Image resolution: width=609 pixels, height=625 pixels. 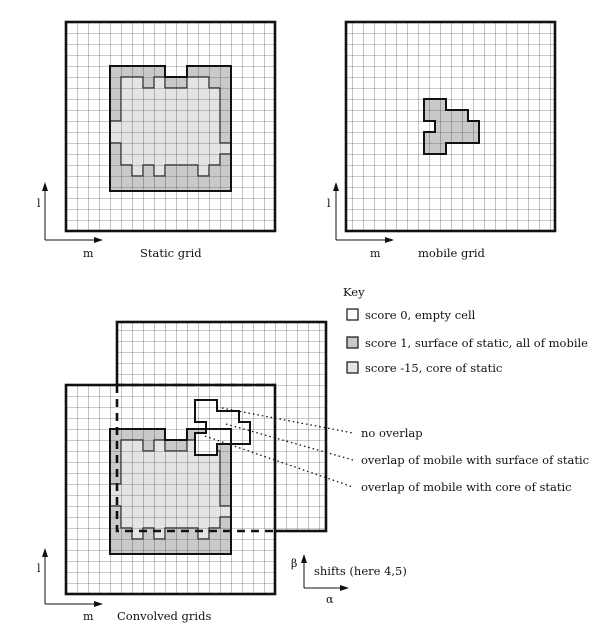 I want to click on annotation-overlap-surface: overlap of mobile with surface of static, so click(x=475, y=460).